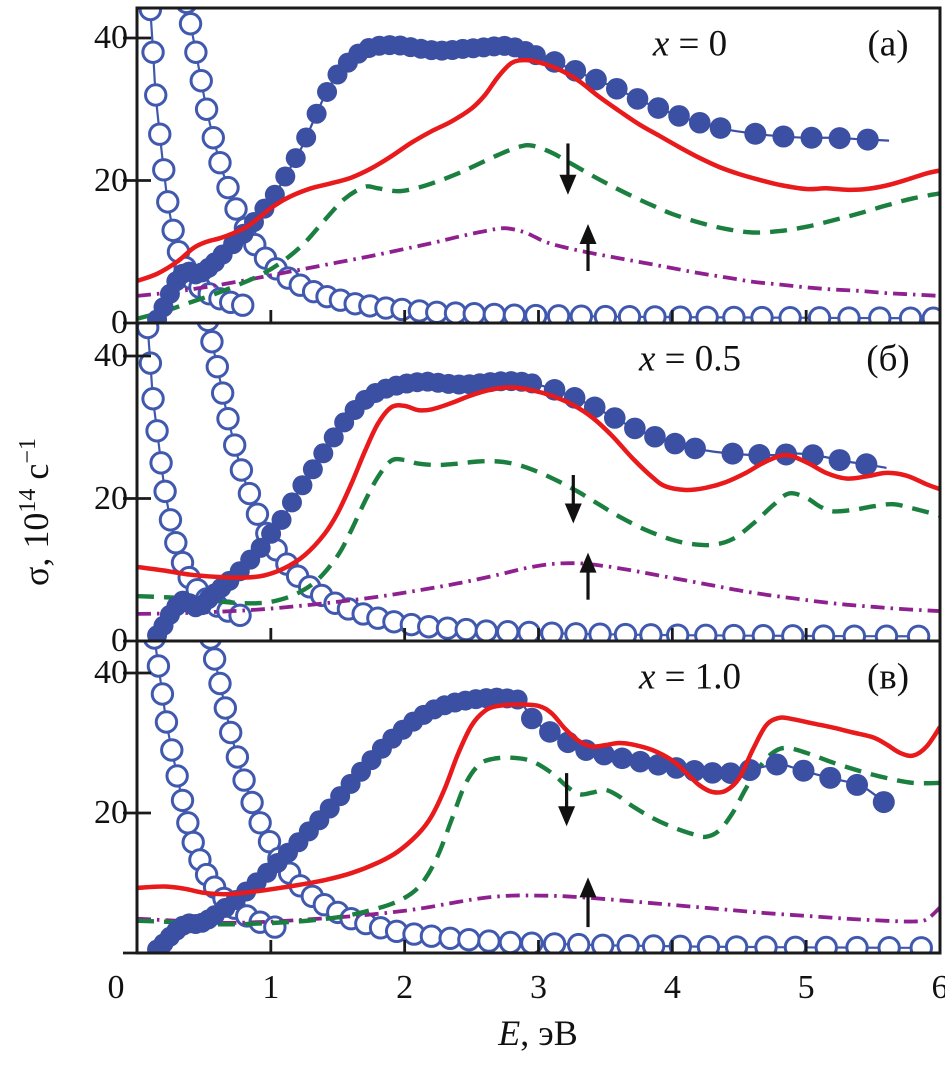 The width and height of the screenshot is (945, 1066). I want to click on panel-b-tag: (б), so click(888, 359).